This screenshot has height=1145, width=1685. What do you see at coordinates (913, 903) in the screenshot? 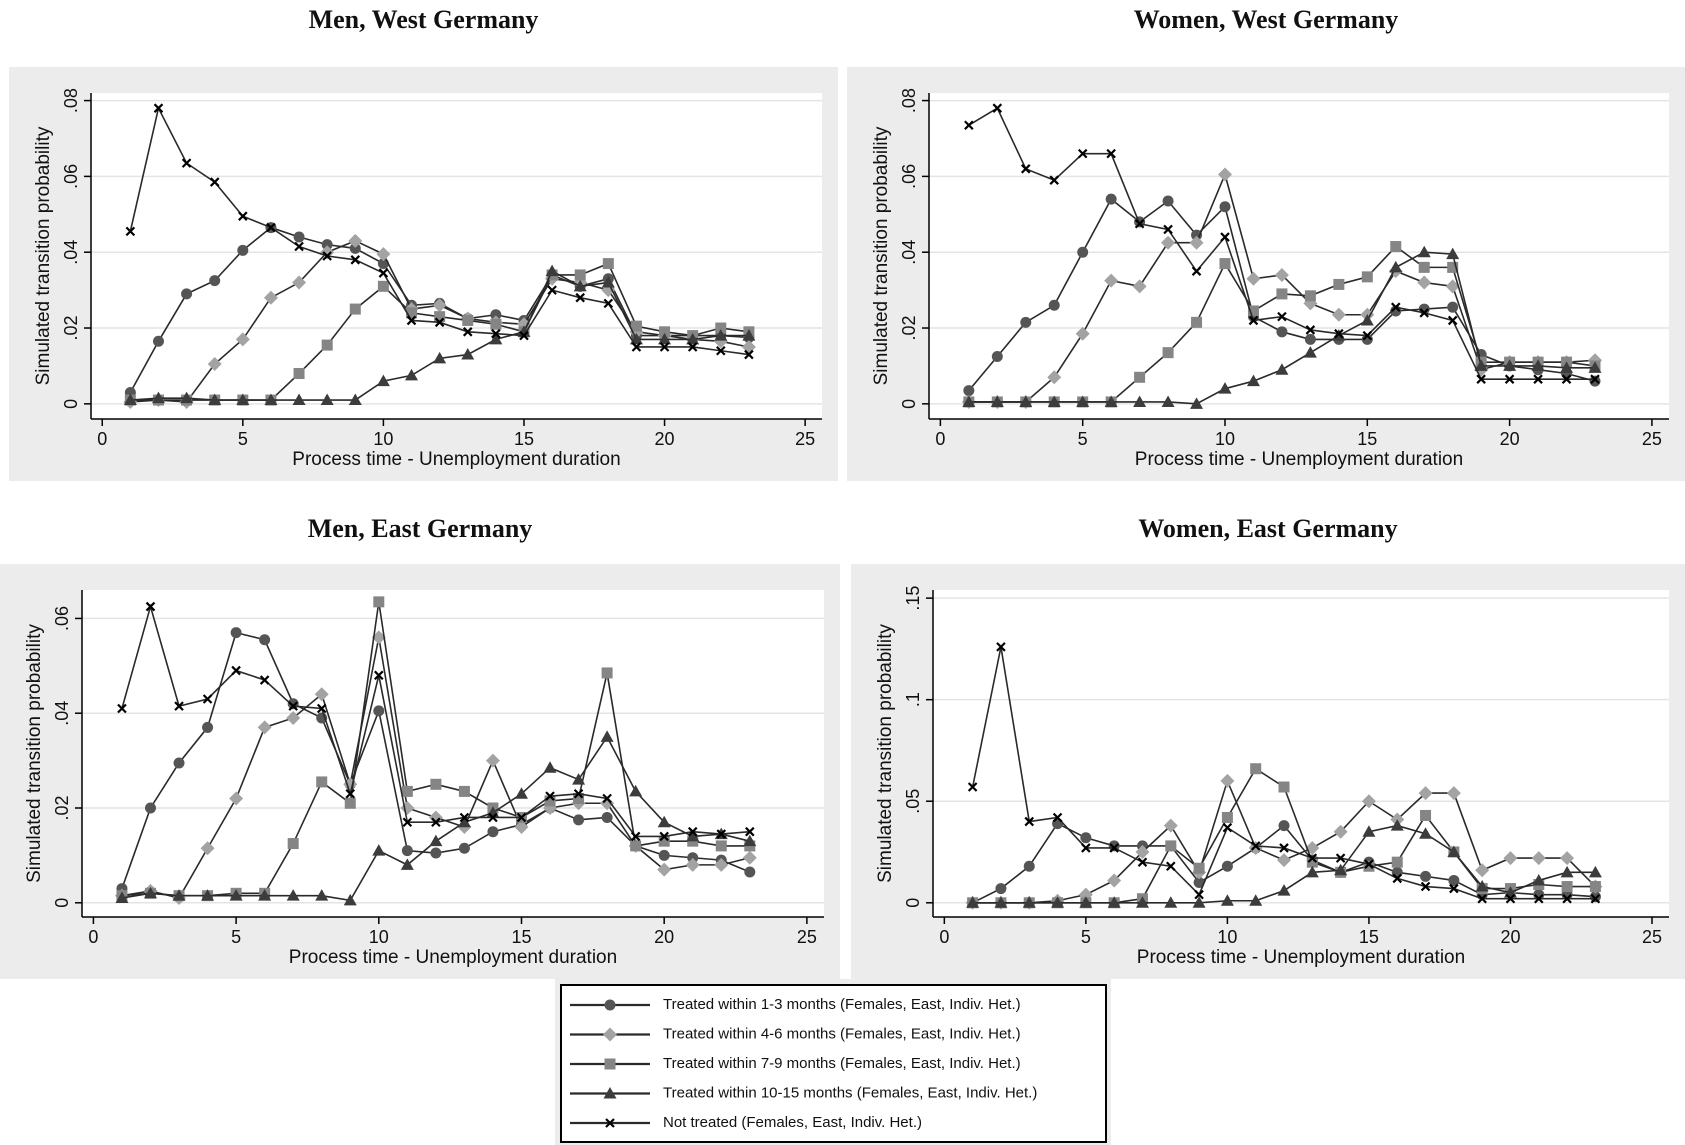
I see `y-tick-label: 0` at bounding box center [913, 903].